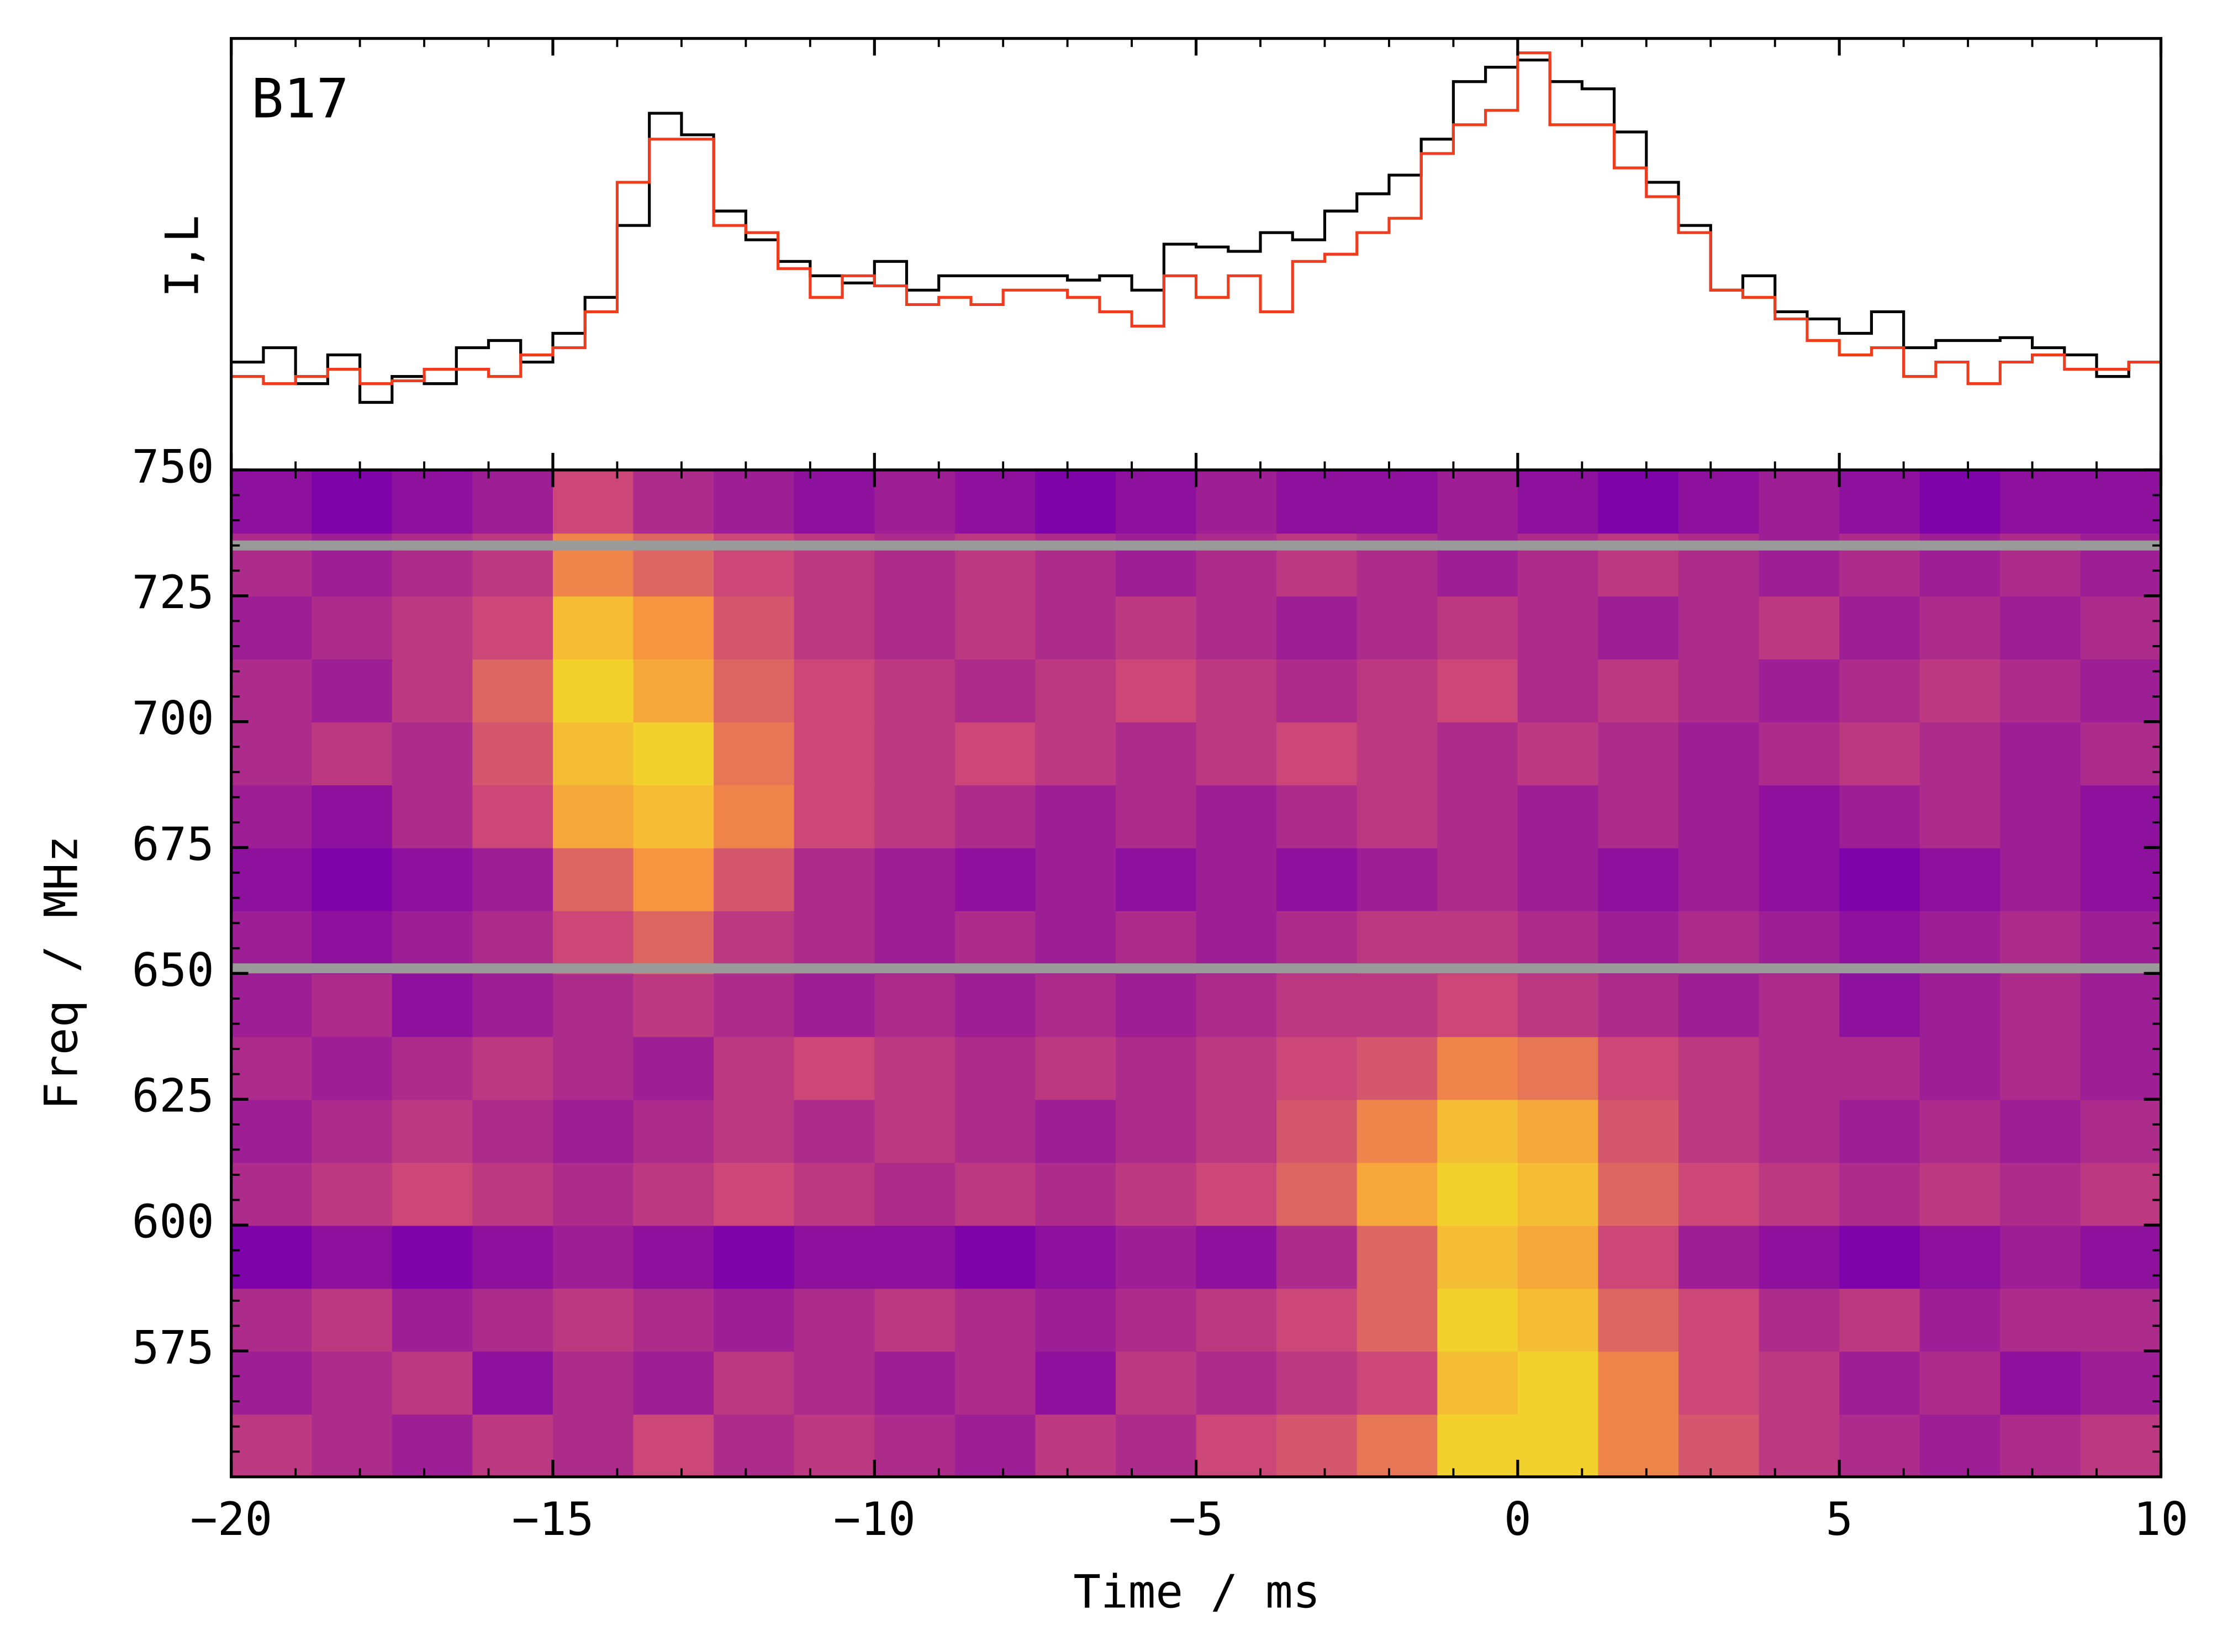 This screenshot has height=1652, width=2217. Describe the element at coordinates (182, 256) in the screenshot. I see `y-axis-label: I,L` at that location.